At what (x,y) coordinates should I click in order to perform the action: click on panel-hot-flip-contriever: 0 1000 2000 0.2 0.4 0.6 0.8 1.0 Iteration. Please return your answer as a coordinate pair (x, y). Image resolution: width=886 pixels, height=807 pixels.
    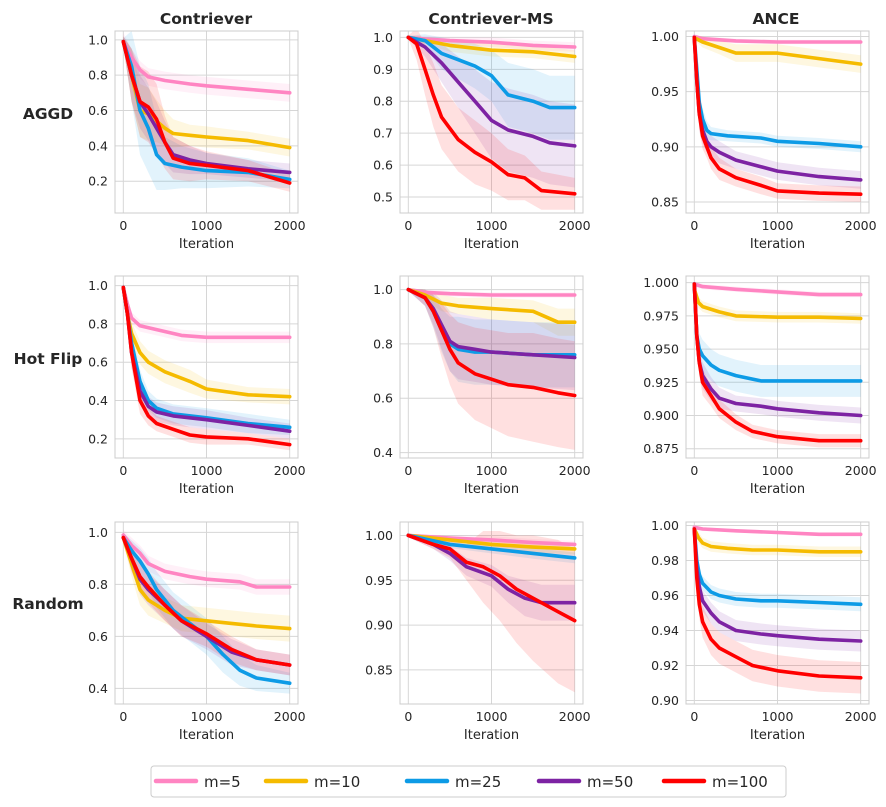
    Looking at the image, I should click on (197, 386).